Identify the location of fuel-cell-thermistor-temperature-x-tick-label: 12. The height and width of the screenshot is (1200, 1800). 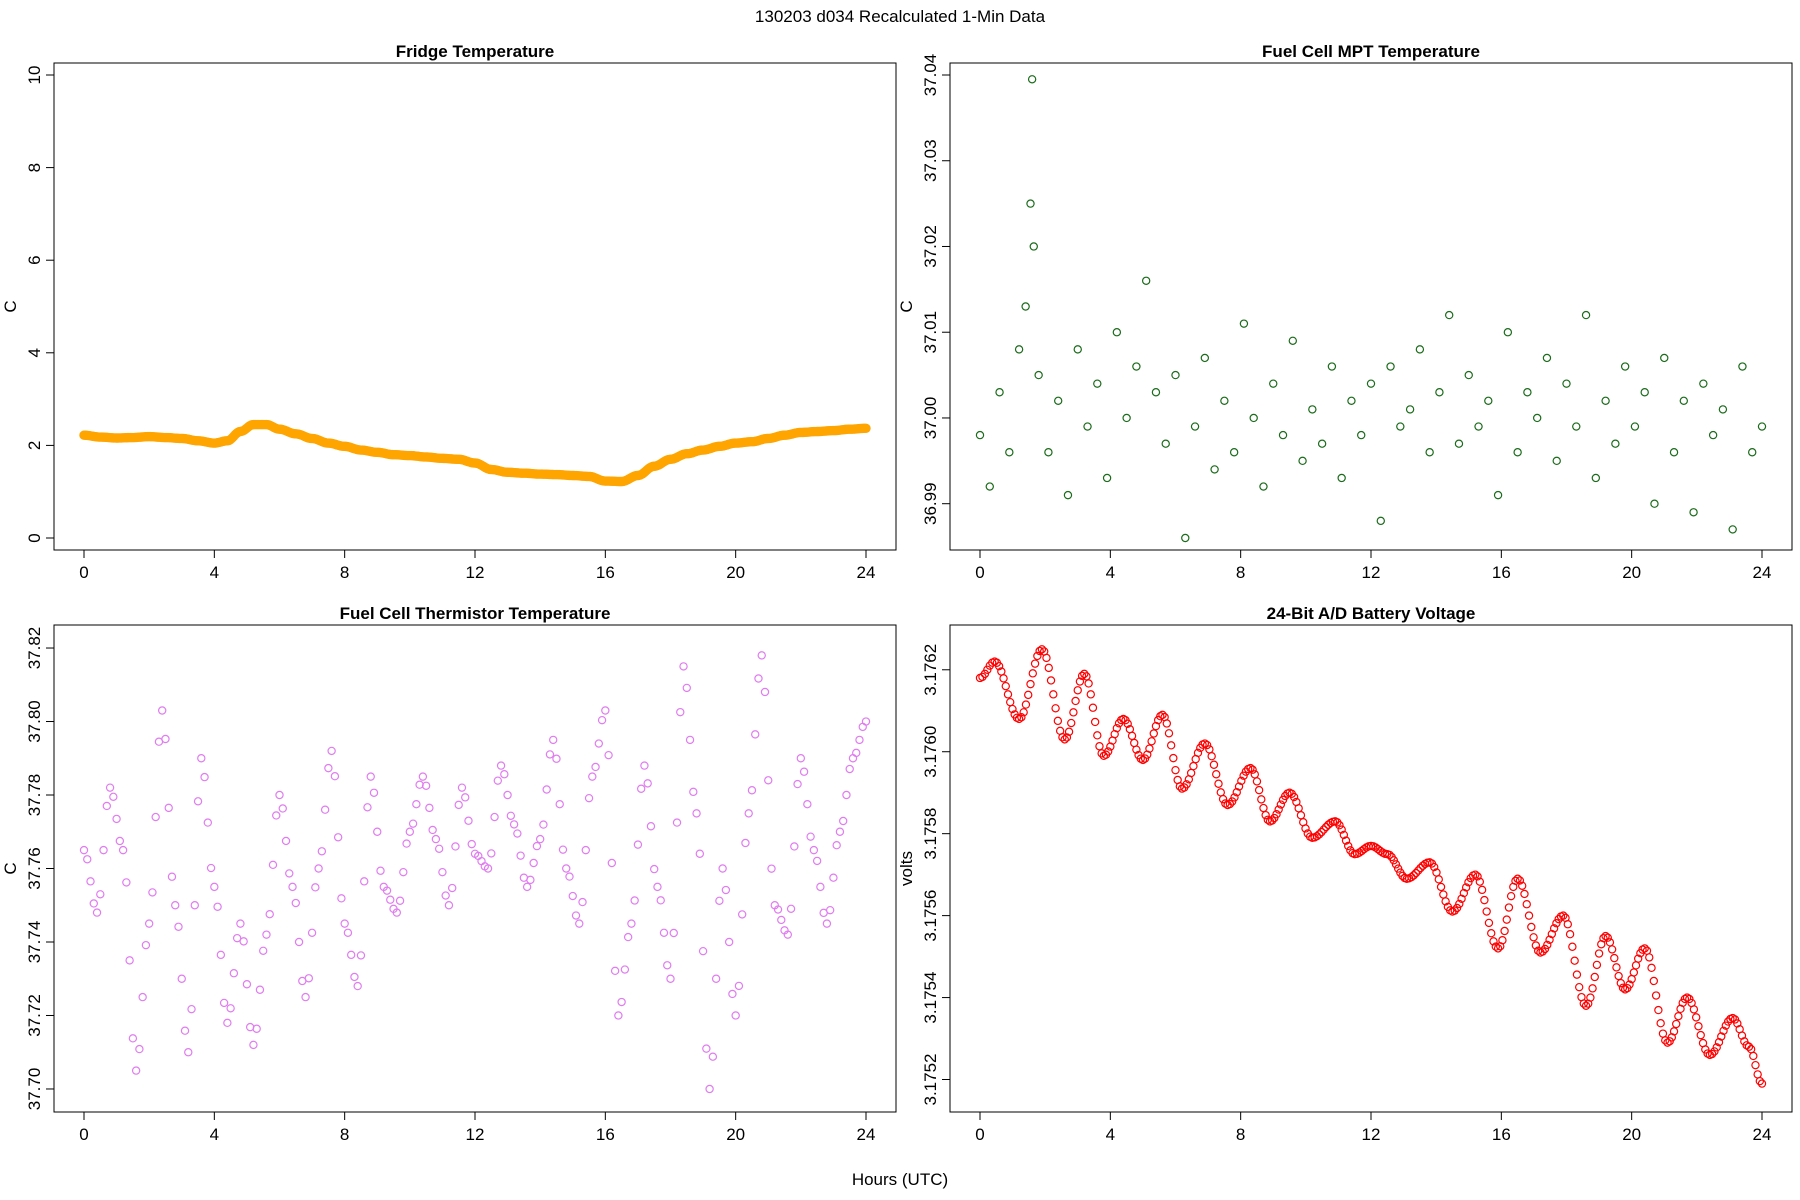
(475, 1134).